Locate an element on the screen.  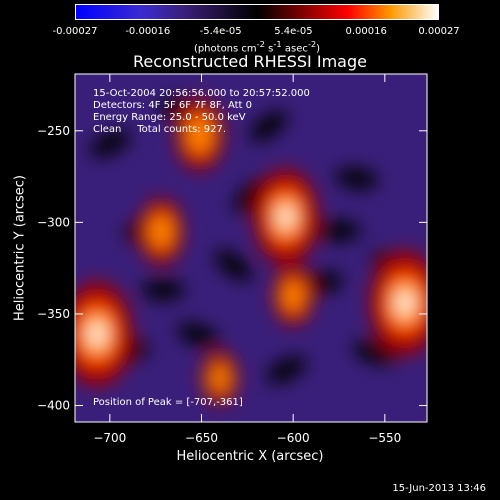
time-range-text: 15-Oct-2004 20:56:56.000 to 20:57:52.000 is located at coordinates (201, 93).